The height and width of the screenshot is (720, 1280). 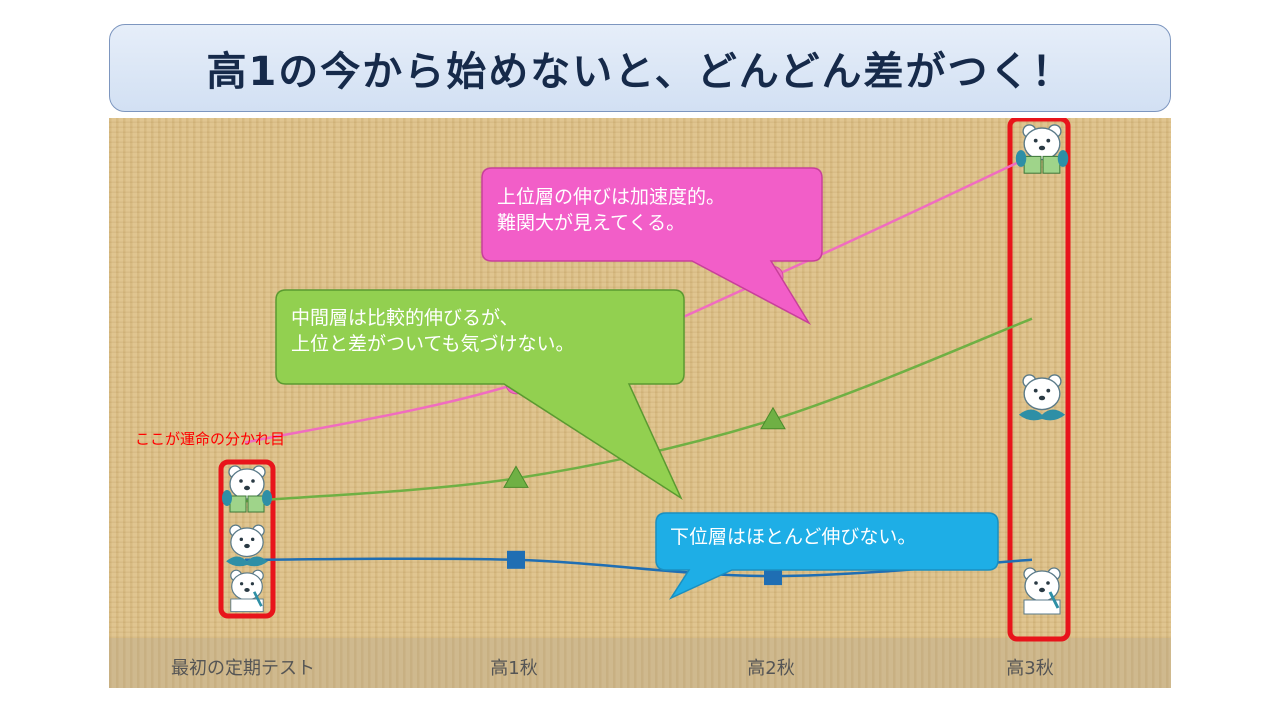 I want to click on annotation-layer: ここが運命の分かれ目, so click(x=210, y=439).